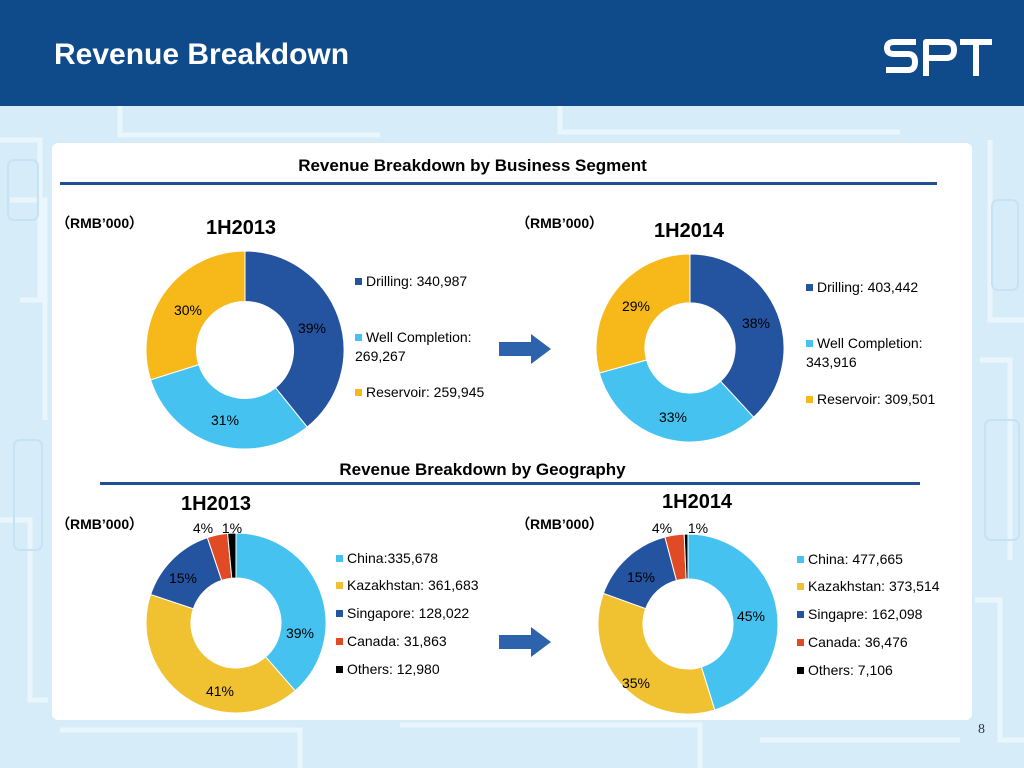  What do you see at coordinates (864, 352) in the screenshot?
I see `legend-label: Well Completion: 343,916` at bounding box center [864, 352].